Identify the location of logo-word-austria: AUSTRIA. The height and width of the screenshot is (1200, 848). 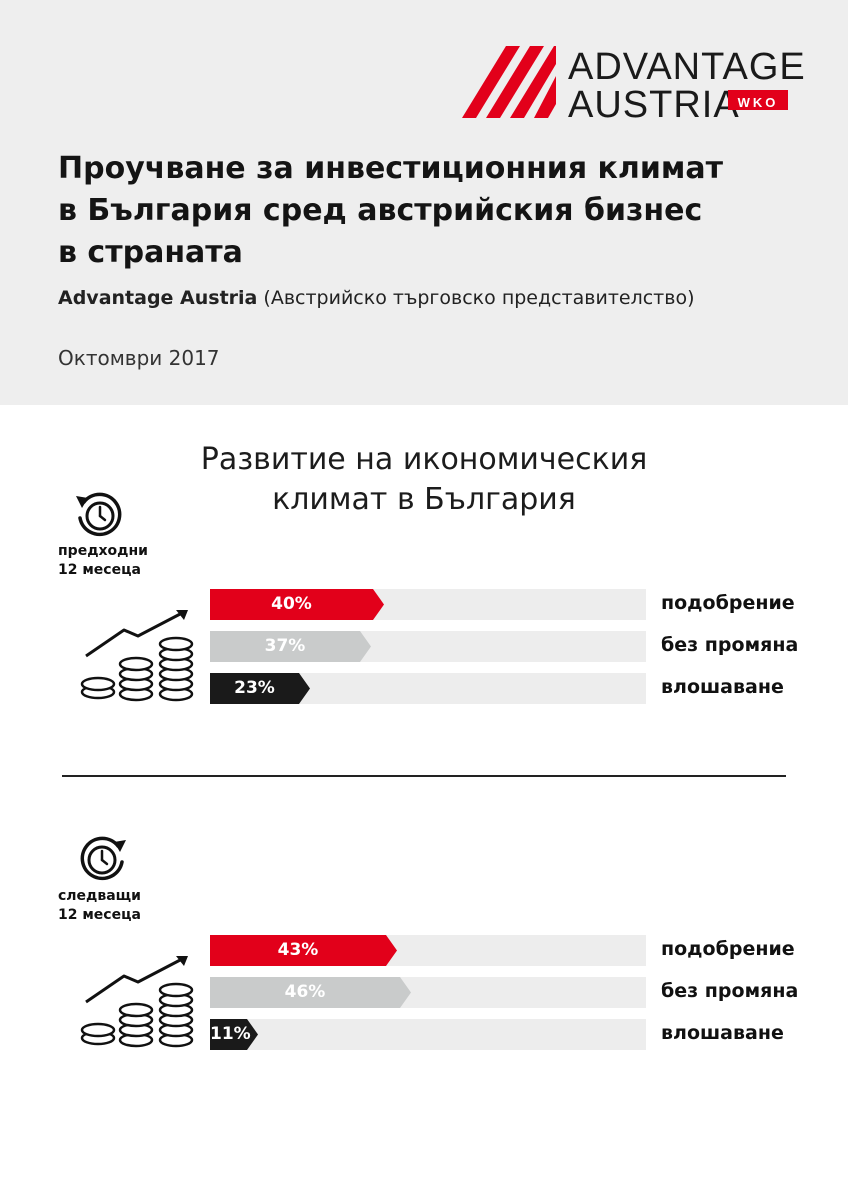
(654, 105).